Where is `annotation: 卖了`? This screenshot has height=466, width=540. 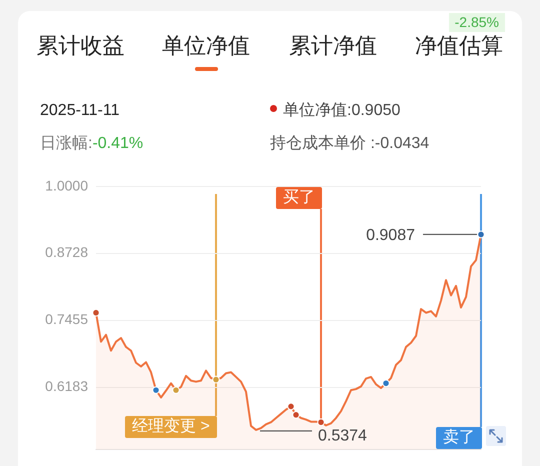
annotation: 卖了 is located at coordinates (459, 437).